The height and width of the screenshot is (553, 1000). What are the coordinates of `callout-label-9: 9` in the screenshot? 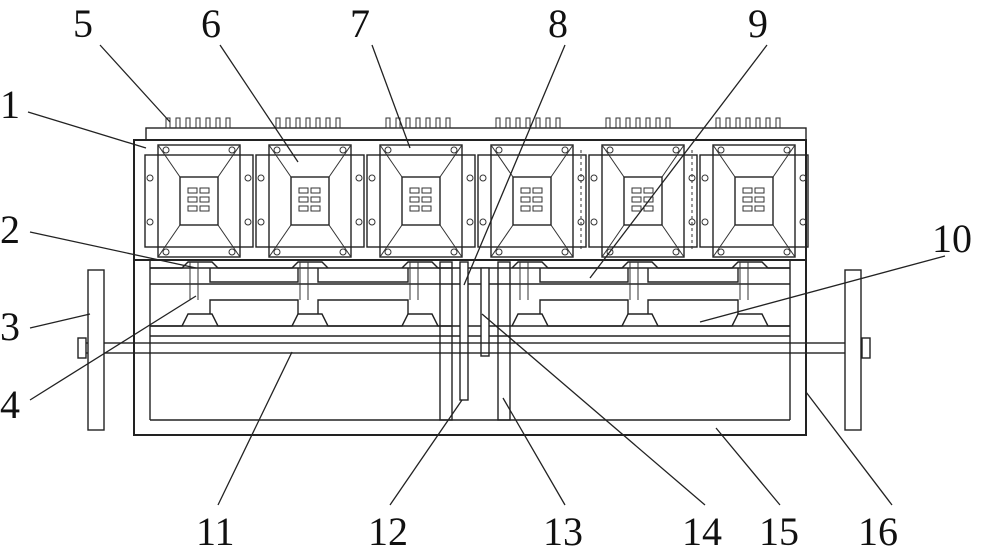 It's located at (758, 23).